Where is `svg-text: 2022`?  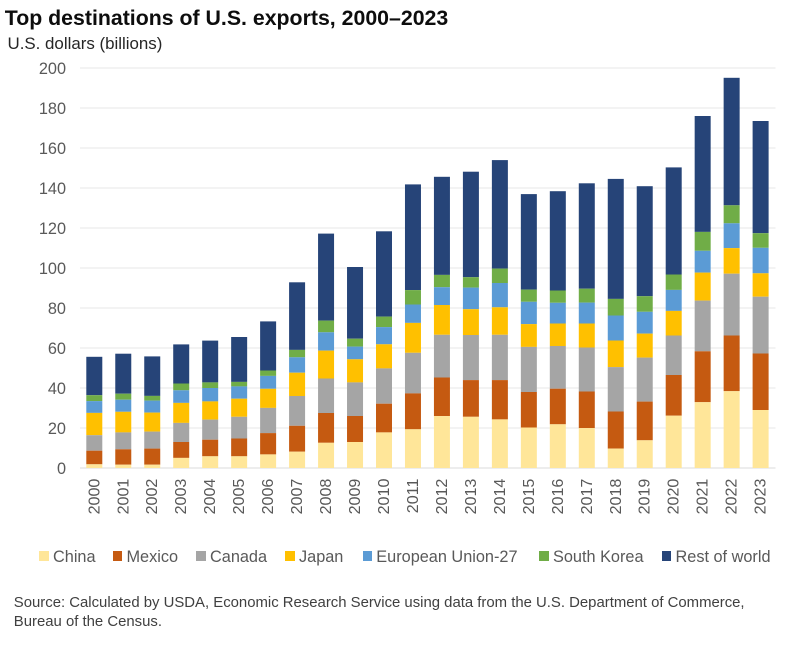
svg-text: 2022 is located at coordinates (732, 497).